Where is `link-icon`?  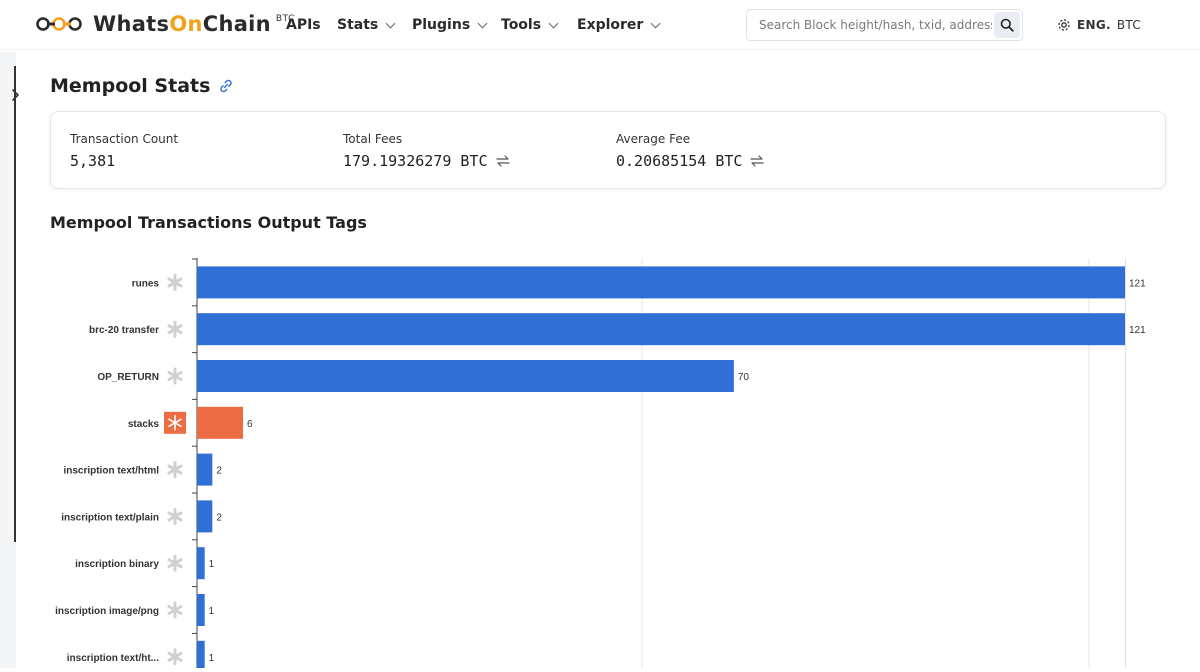 link-icon is located at coordinates (226, 86).